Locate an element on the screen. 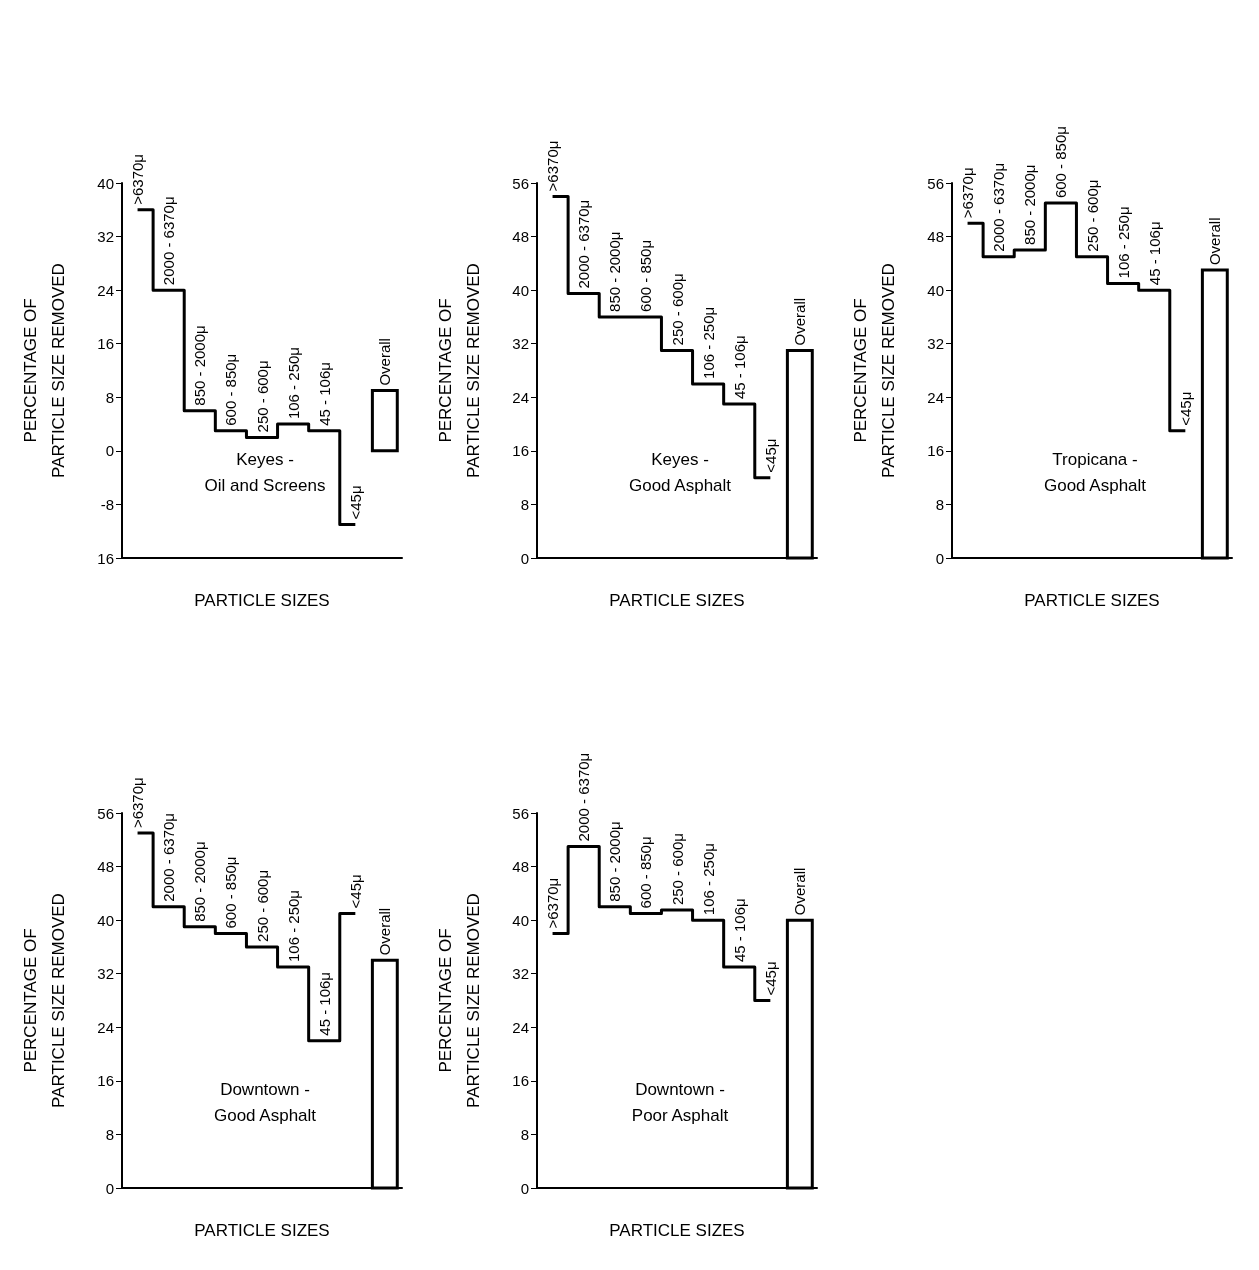 This screenshot has height=1270, width=1259. y-tick-label: -8 is located at coordinates (107, 504).